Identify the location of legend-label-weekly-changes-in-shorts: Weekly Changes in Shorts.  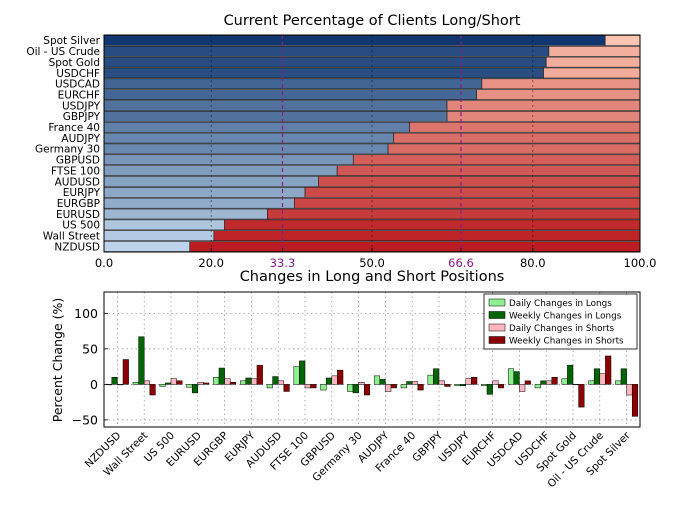
(566, 342).